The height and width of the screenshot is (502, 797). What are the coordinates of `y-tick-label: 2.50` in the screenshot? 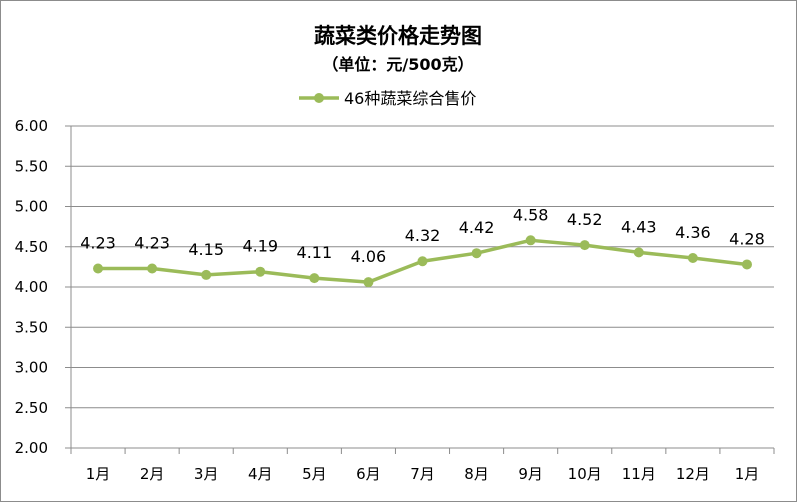 It's located at (31, 408).